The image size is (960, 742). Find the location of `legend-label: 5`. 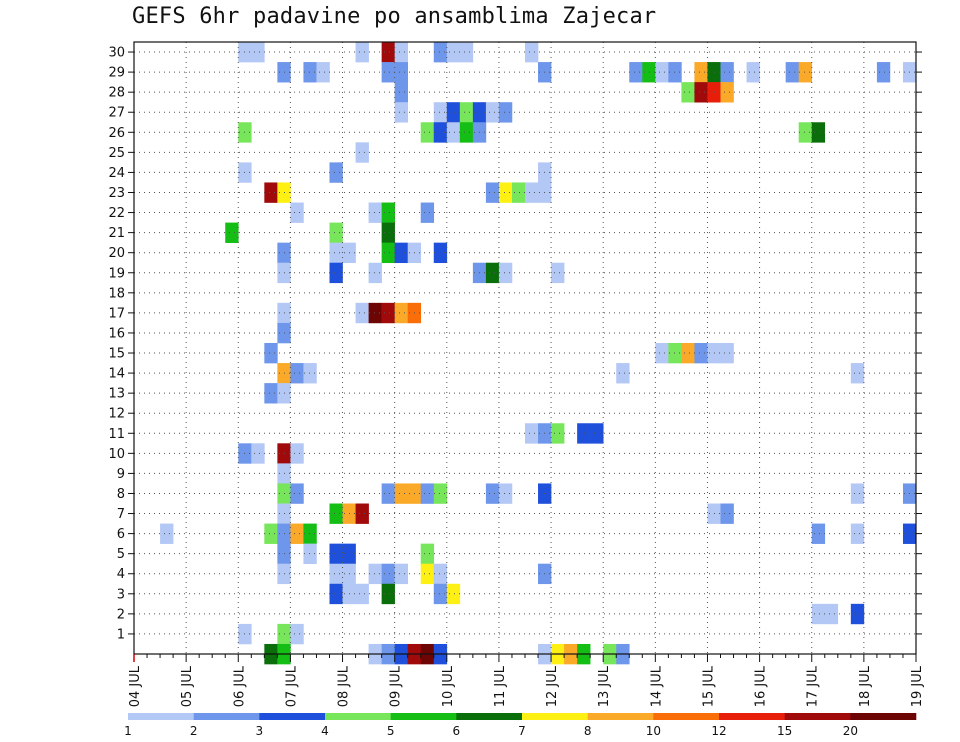

legend-label: 5 is located at coordinates (391, 731).